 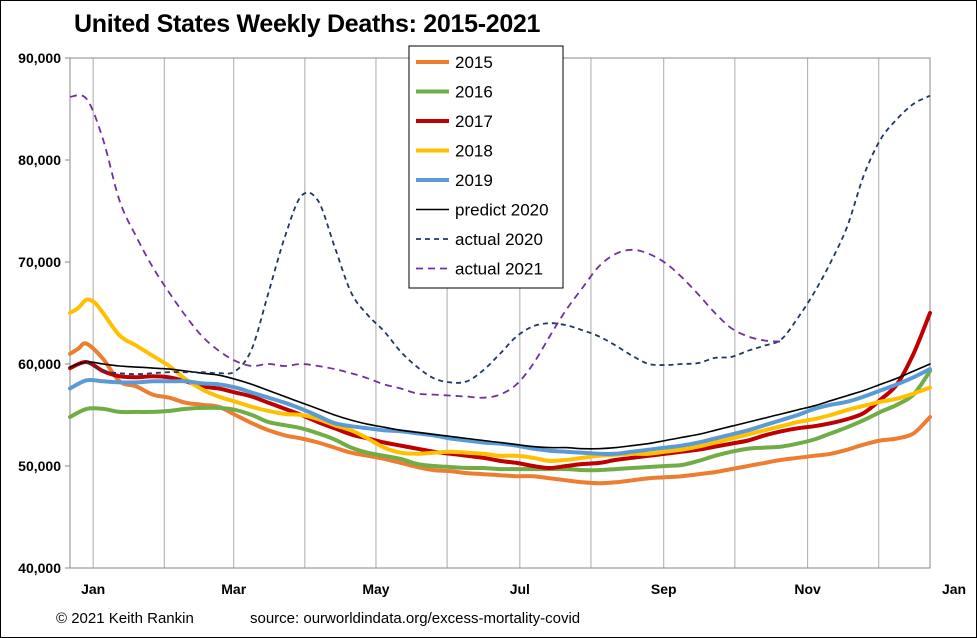 What do you see at coordinates (474, 62) in the screenshot?
I see `legend-label: 2015` at bounding box center [474, 62].